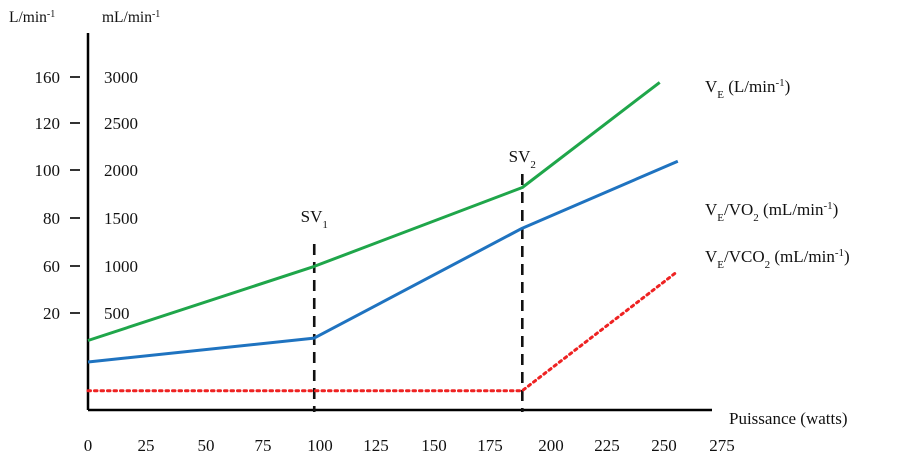 The width and height of the screenshot is (907, 465). What do you see at coordinates (206, 445) in the screenshot?
I see `x-tick-label: 50` at bounding box center [206, 445].